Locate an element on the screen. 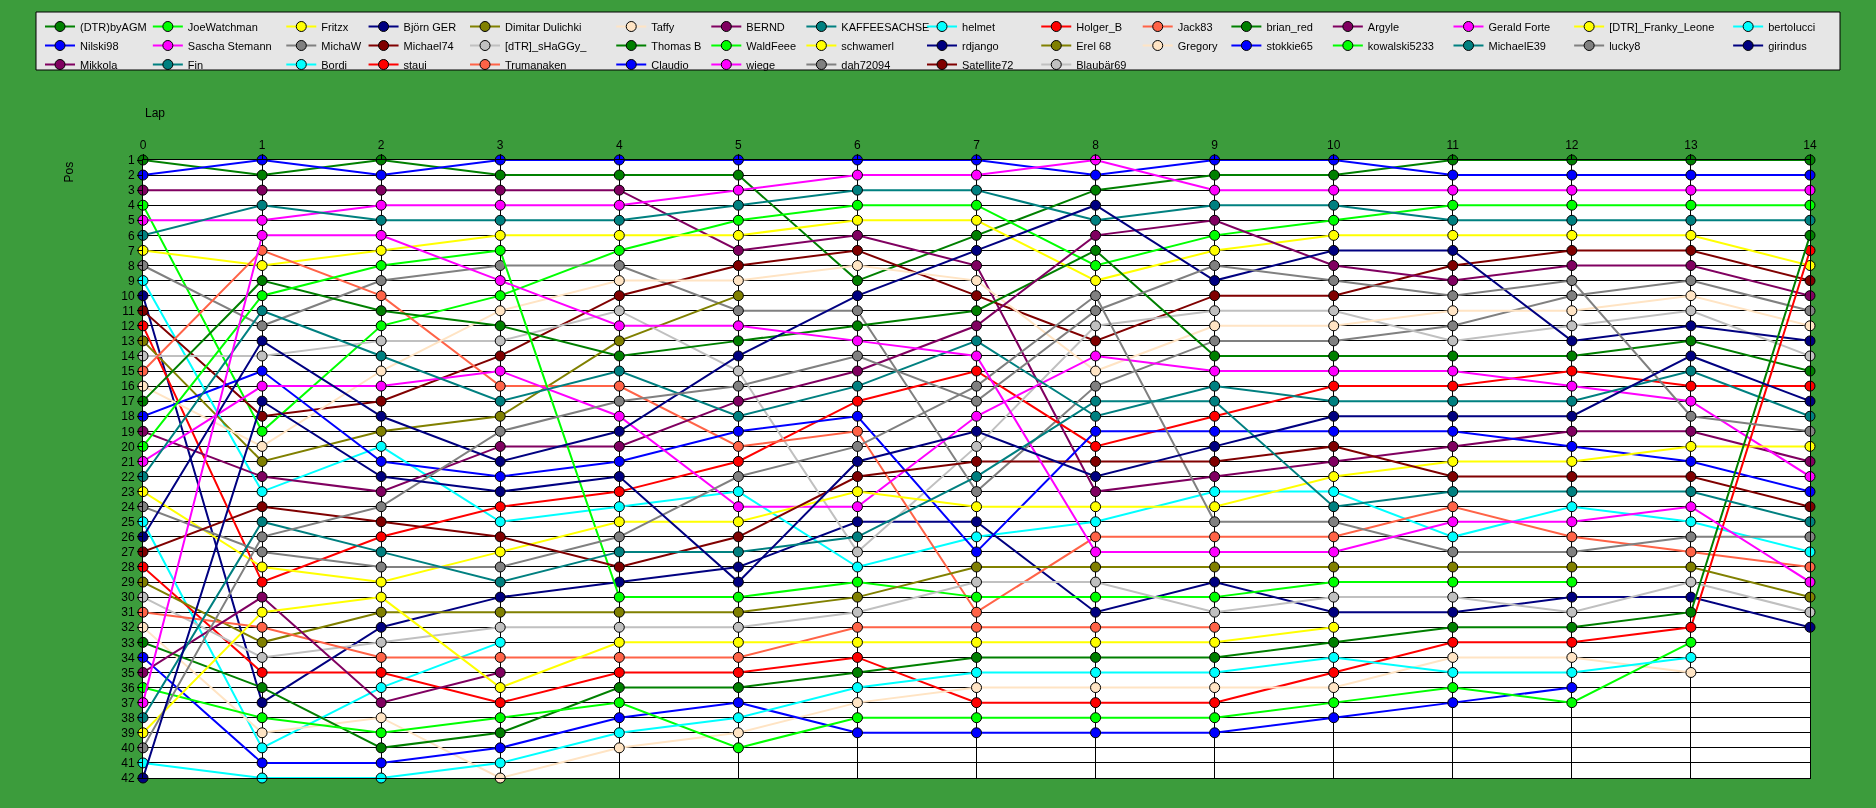 The width and height of the screenshot is (1876, 808). x-tick-label: 0 is located at coordinates (143, 145).